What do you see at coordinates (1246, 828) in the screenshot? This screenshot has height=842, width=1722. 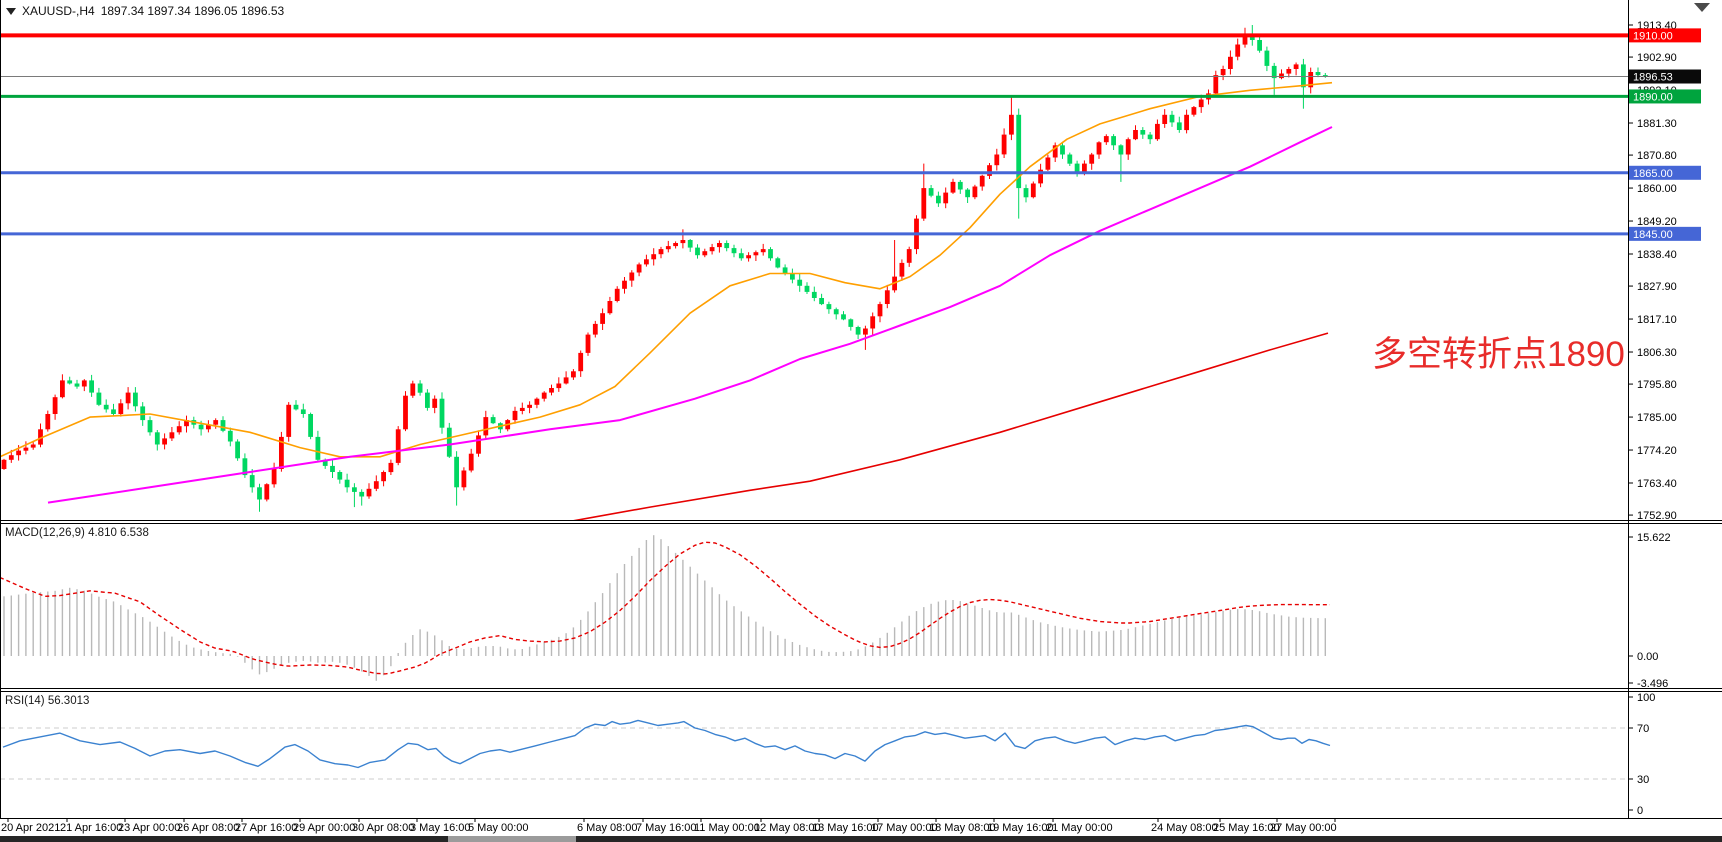 I see `time-tick-label: 25 May 16:00` at bounding box center [1246, 828].